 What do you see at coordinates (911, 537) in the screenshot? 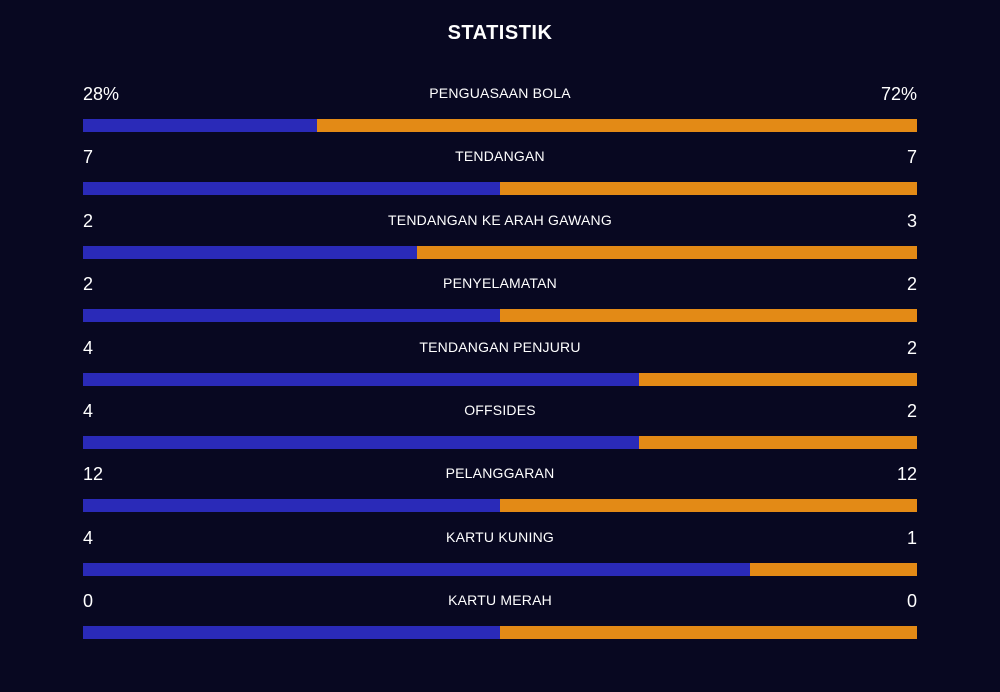
I see `away-value: 1` at bounding box center [911, 537].